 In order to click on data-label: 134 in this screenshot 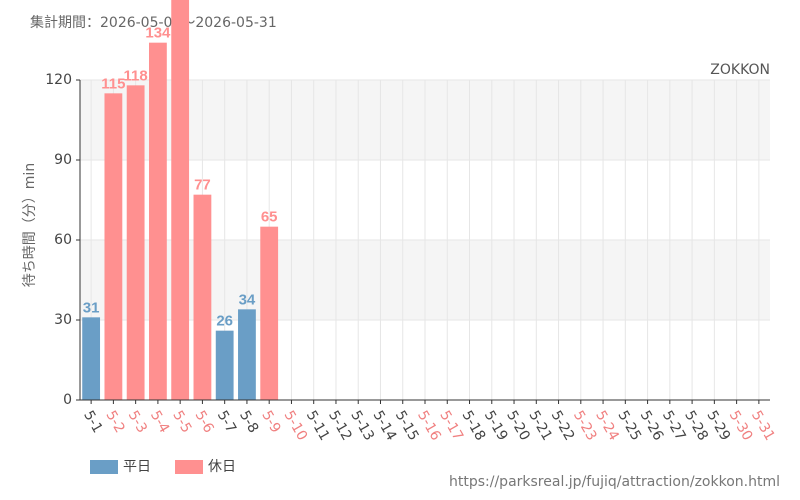, I will do `click(158, 33)`.